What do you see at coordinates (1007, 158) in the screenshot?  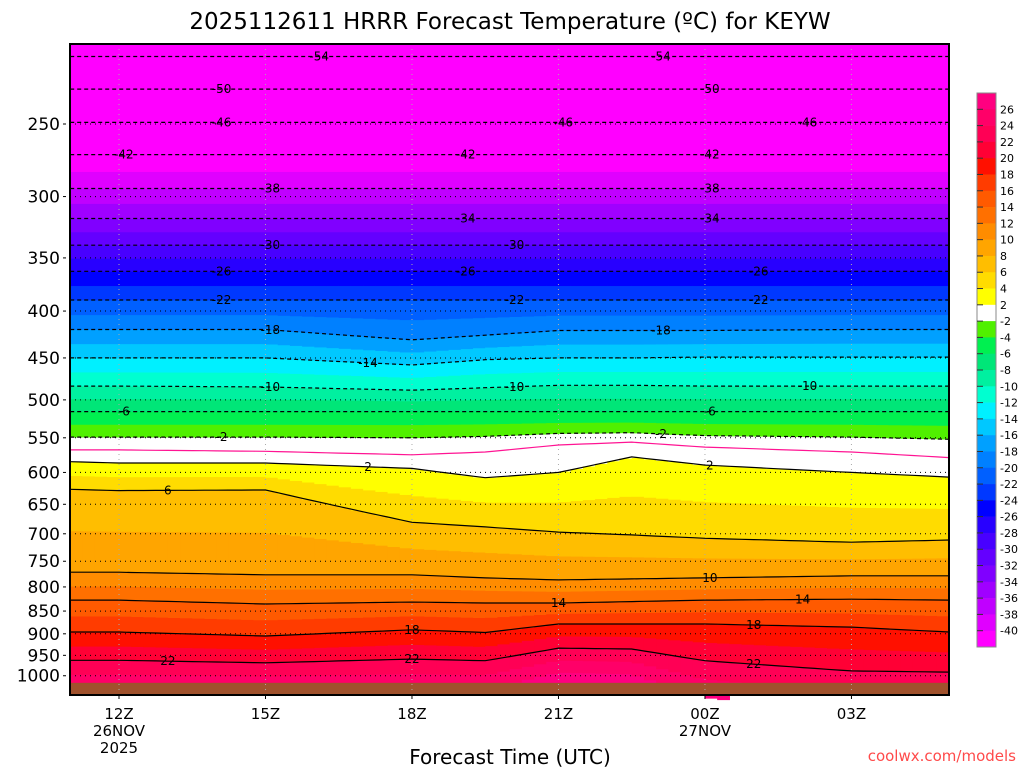 I see `colorbar-label: 20` at bounding box center [1007, 158].